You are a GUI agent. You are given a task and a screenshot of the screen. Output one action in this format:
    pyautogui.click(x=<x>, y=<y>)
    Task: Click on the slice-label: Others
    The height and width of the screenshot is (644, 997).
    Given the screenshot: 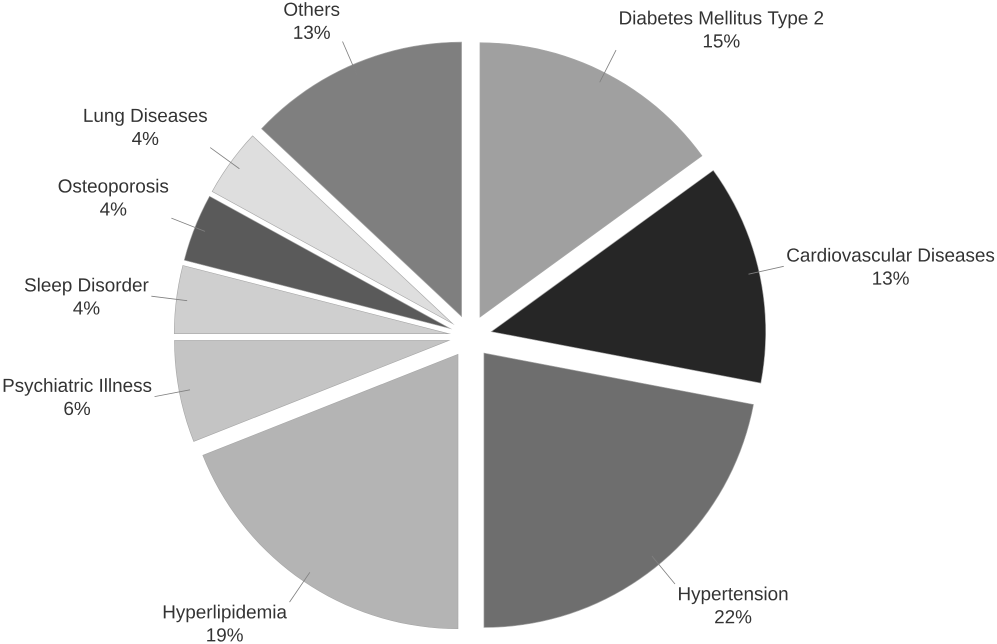 What is the action you would take?
    pyautogui.click(x=312, y=9)
    